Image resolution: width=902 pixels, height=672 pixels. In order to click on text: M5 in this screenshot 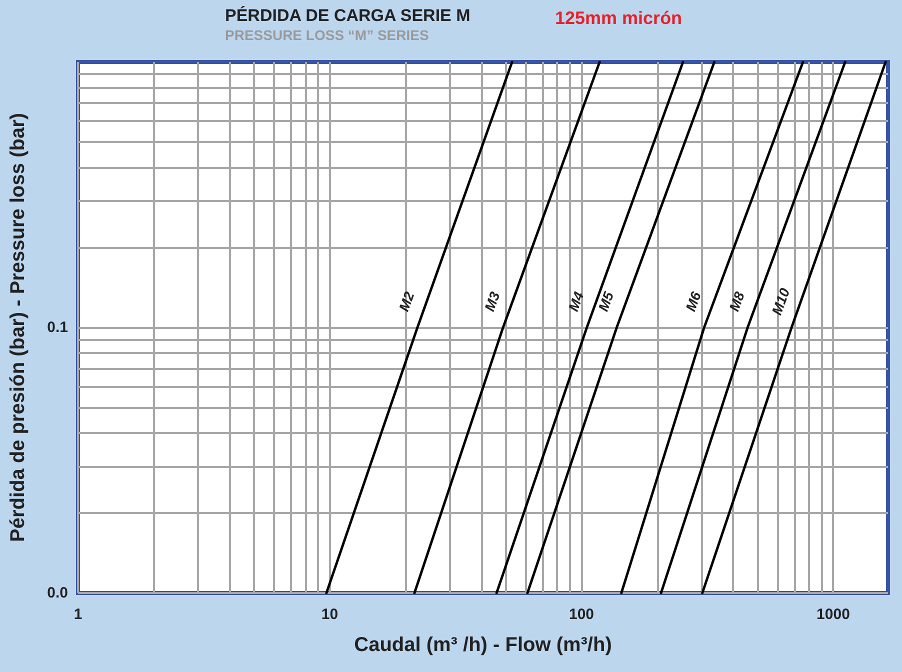, I will do `click(605, 301)`.